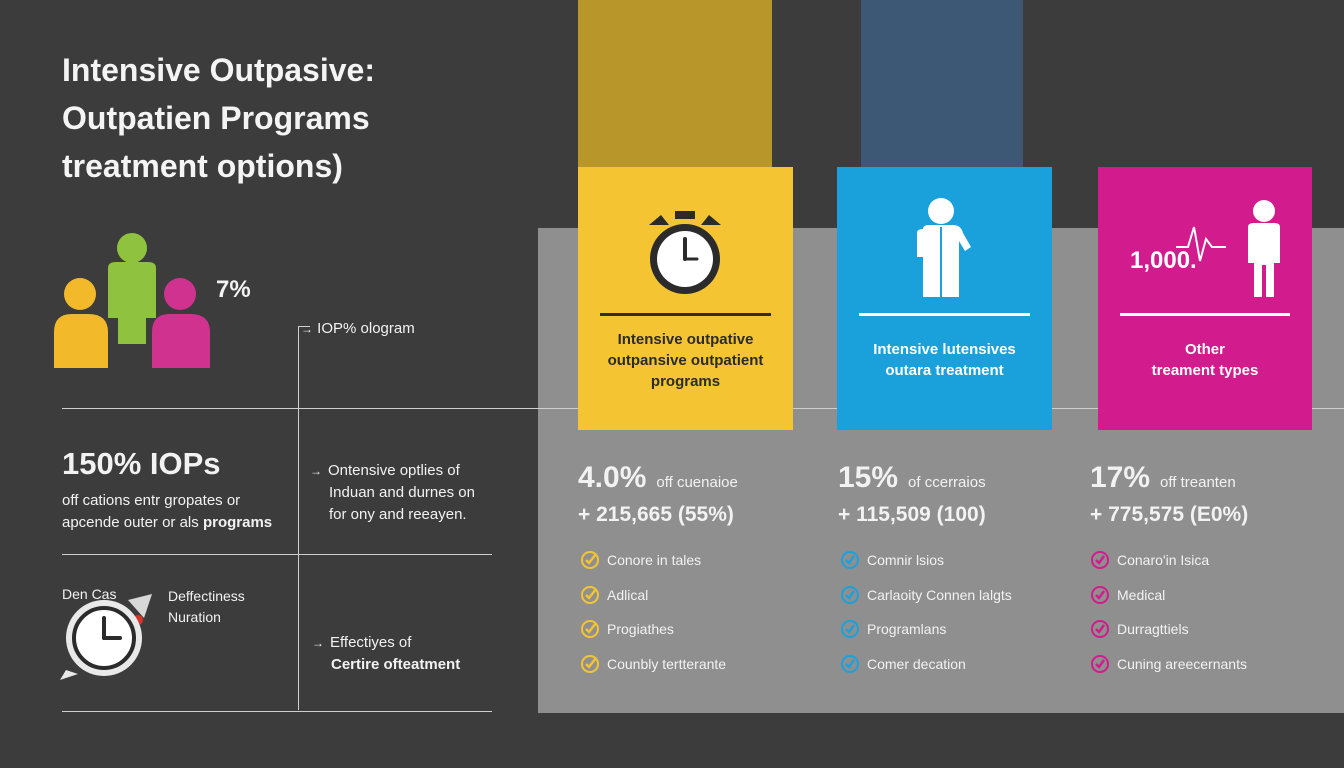 Image resolution: width=1344 pixels, height=768 pixels. I want to click on arrow-note-text: Induan and durnes on, so click(402, 492).